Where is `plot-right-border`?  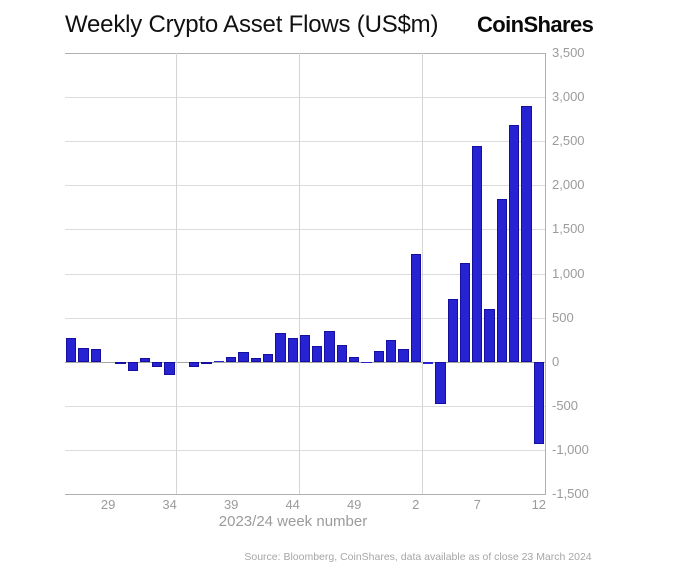 plot-right-border is located at coordinates (545, 274).